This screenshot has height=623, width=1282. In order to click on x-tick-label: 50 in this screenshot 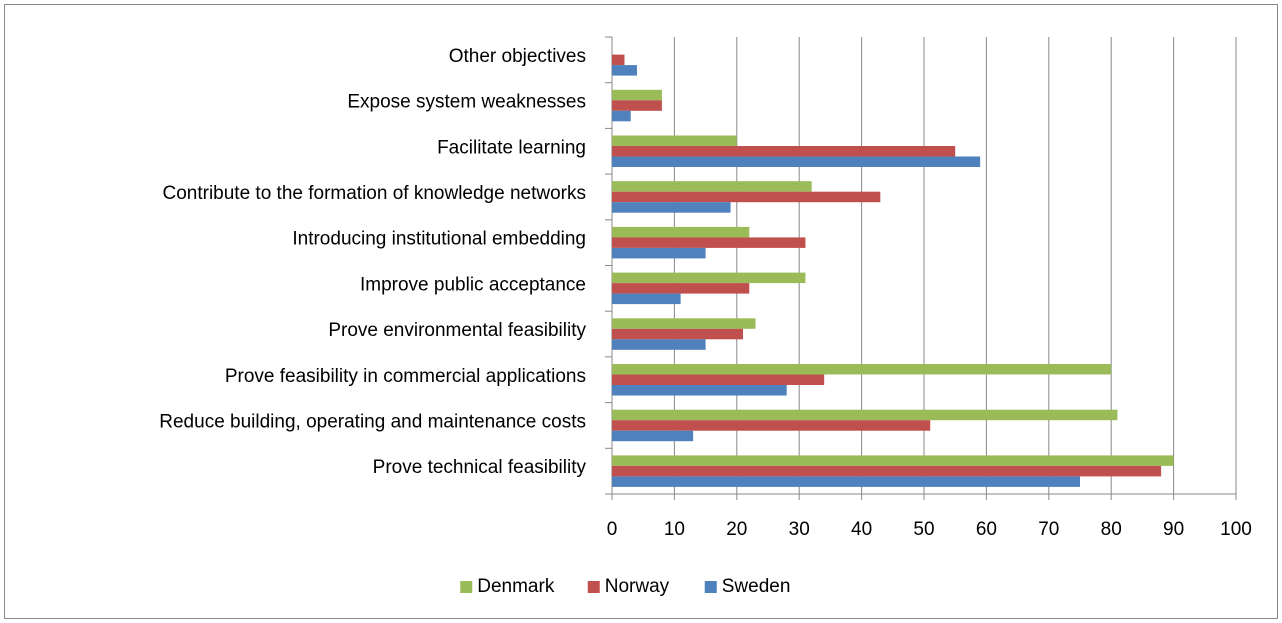, I will do `click(923, 529)`.